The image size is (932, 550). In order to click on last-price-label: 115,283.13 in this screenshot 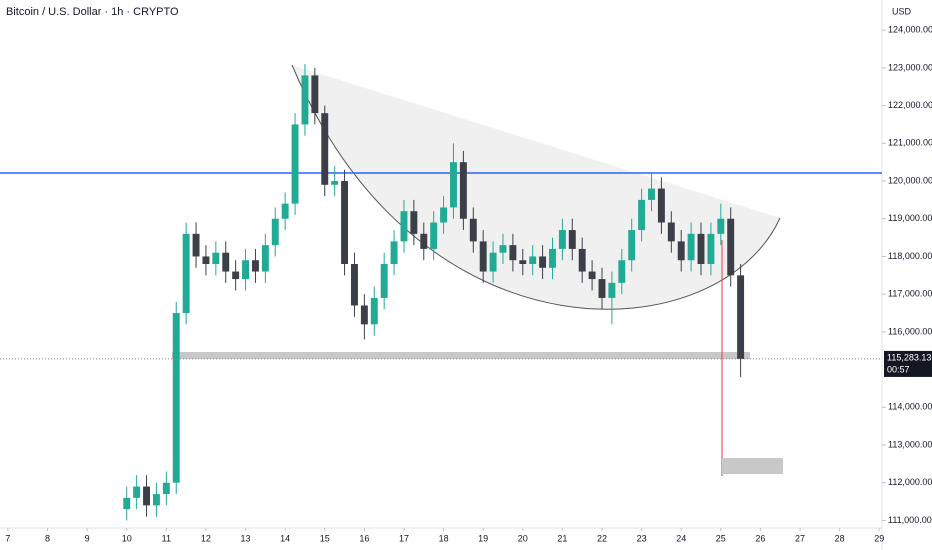, I will do `click(909, 357)`.